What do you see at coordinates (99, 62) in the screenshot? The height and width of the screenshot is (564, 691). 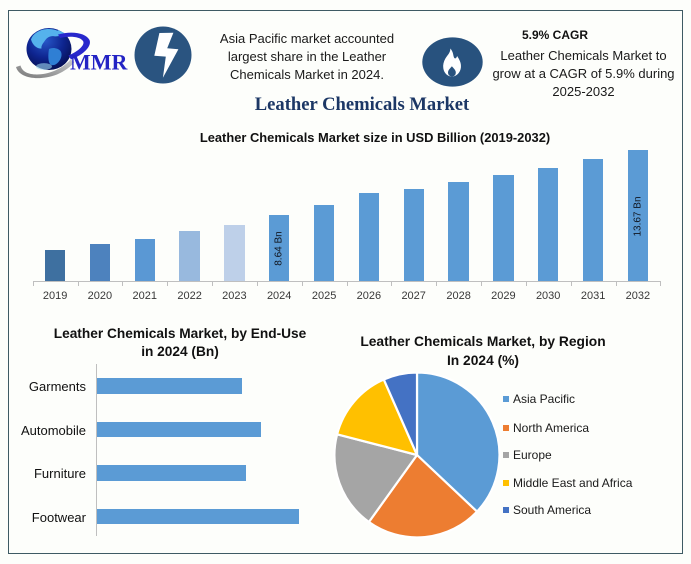 I see `svg-text: MMR` at bounding box center [99, 62].